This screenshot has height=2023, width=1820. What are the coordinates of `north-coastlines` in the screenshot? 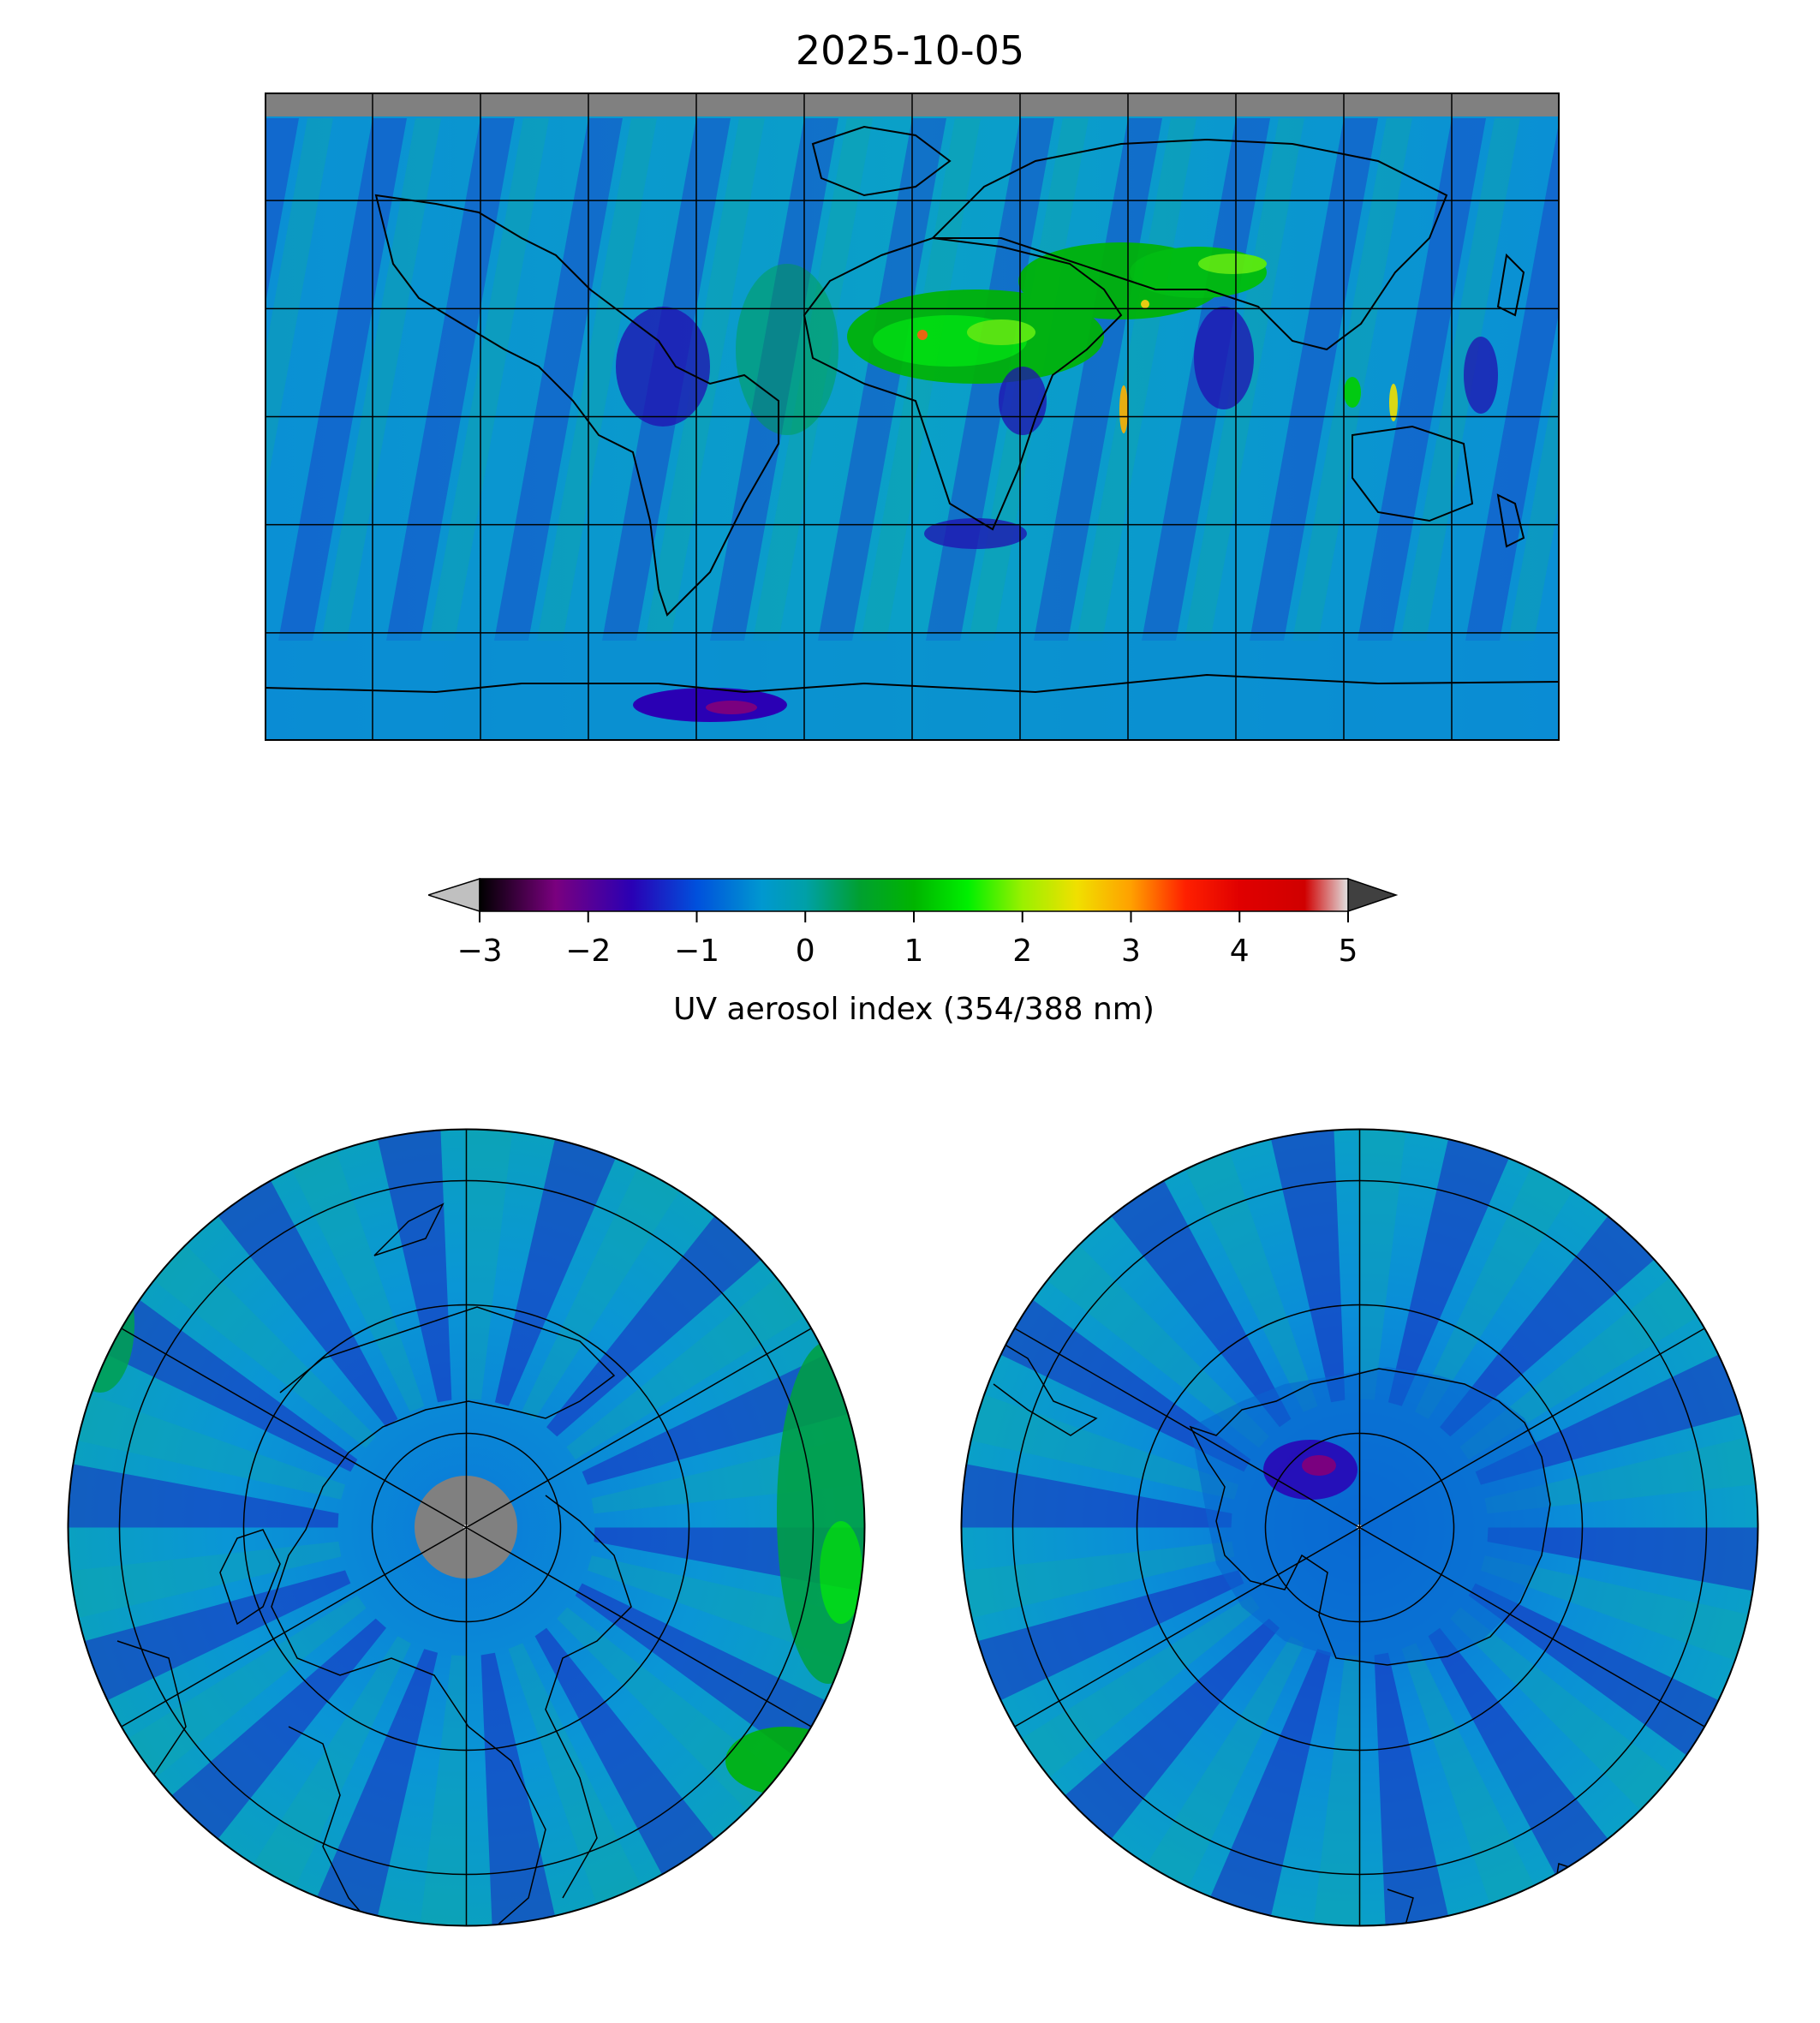 It's located at (374, 1564).